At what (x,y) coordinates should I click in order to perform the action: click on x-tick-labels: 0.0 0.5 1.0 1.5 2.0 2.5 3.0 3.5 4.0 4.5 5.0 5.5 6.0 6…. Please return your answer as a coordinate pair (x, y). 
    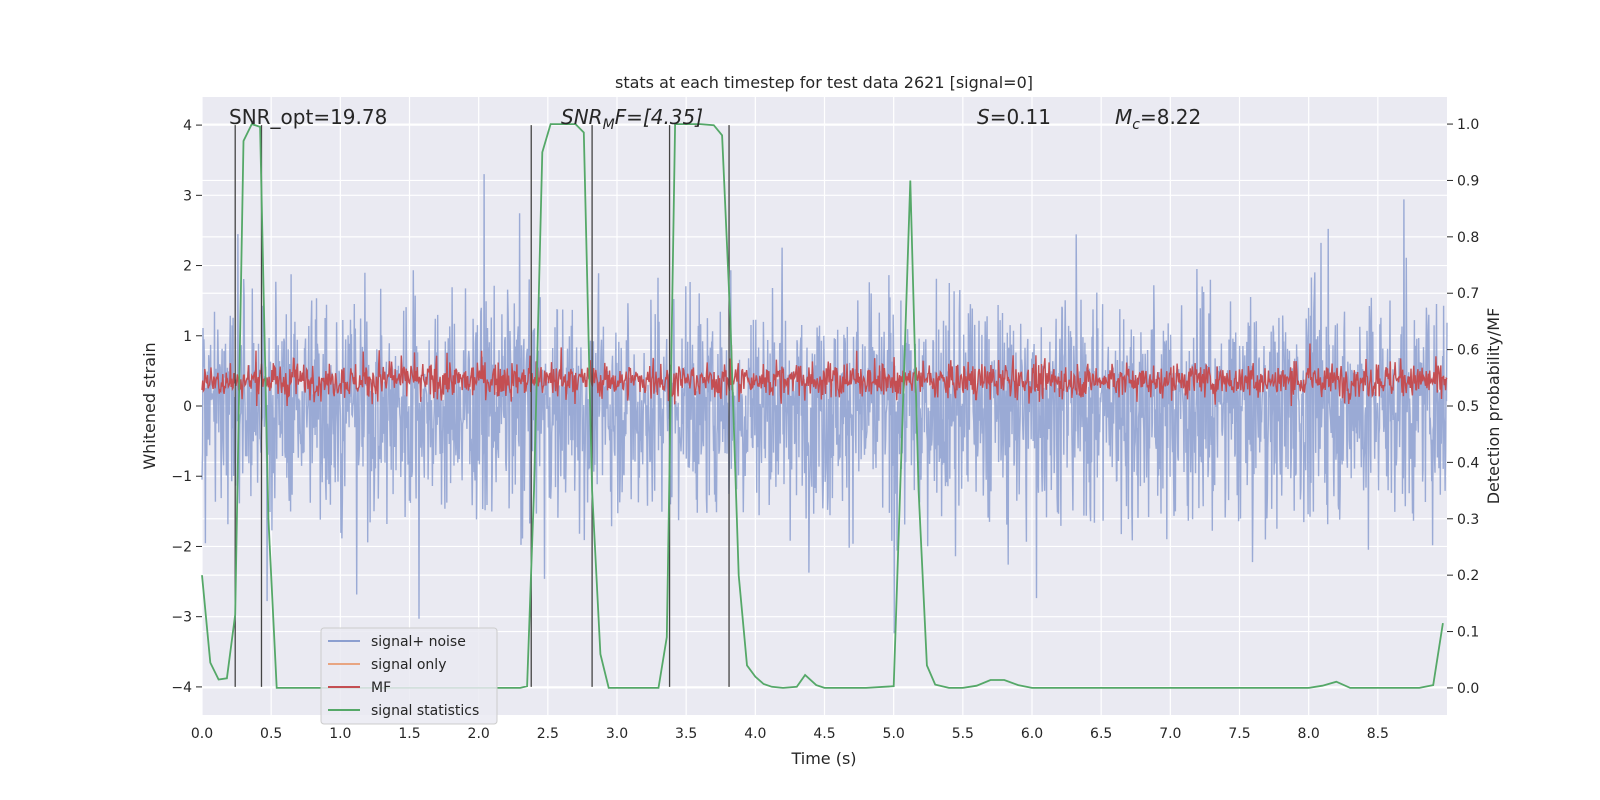
    Looking at the image, I should click on (790, 734).